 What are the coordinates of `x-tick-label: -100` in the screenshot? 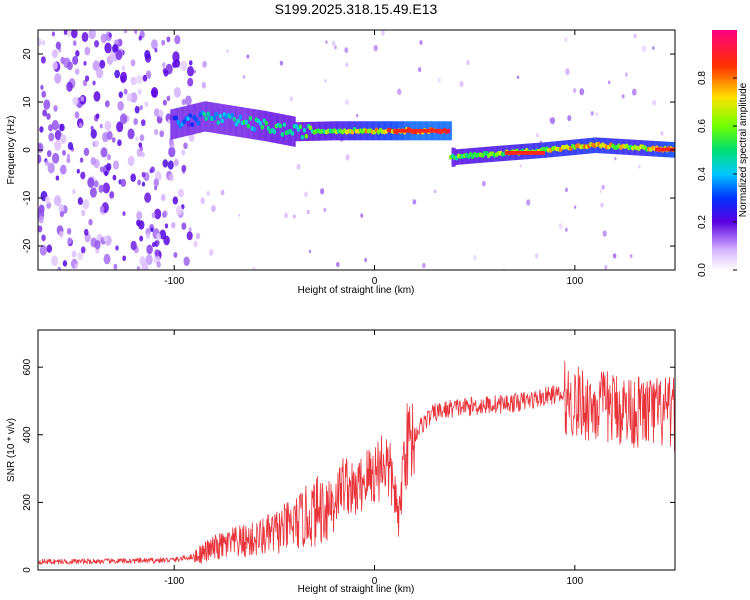 It's located at (174, 581).